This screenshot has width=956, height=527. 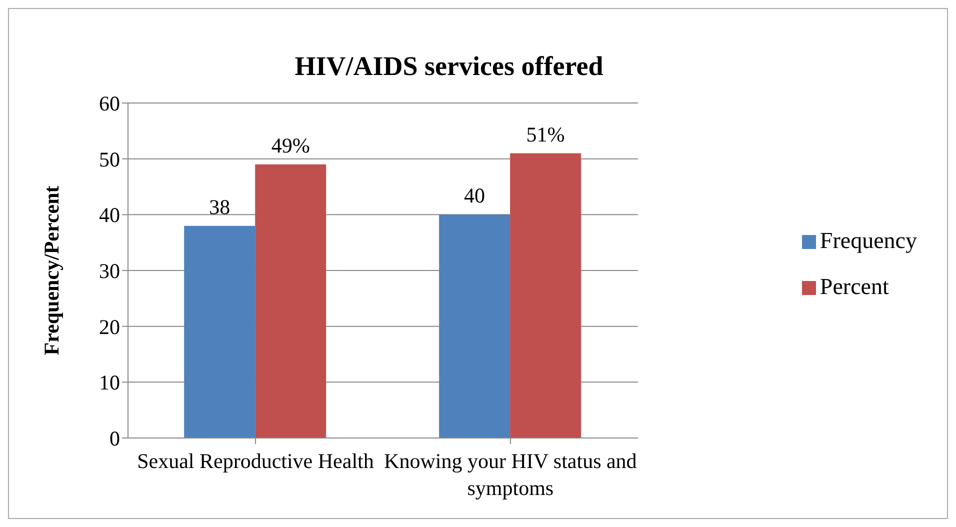 What do you see at coordinates (115, 438) in the screenshot?
I see `y-tick-label: 0` at bounding box center [115, 438].